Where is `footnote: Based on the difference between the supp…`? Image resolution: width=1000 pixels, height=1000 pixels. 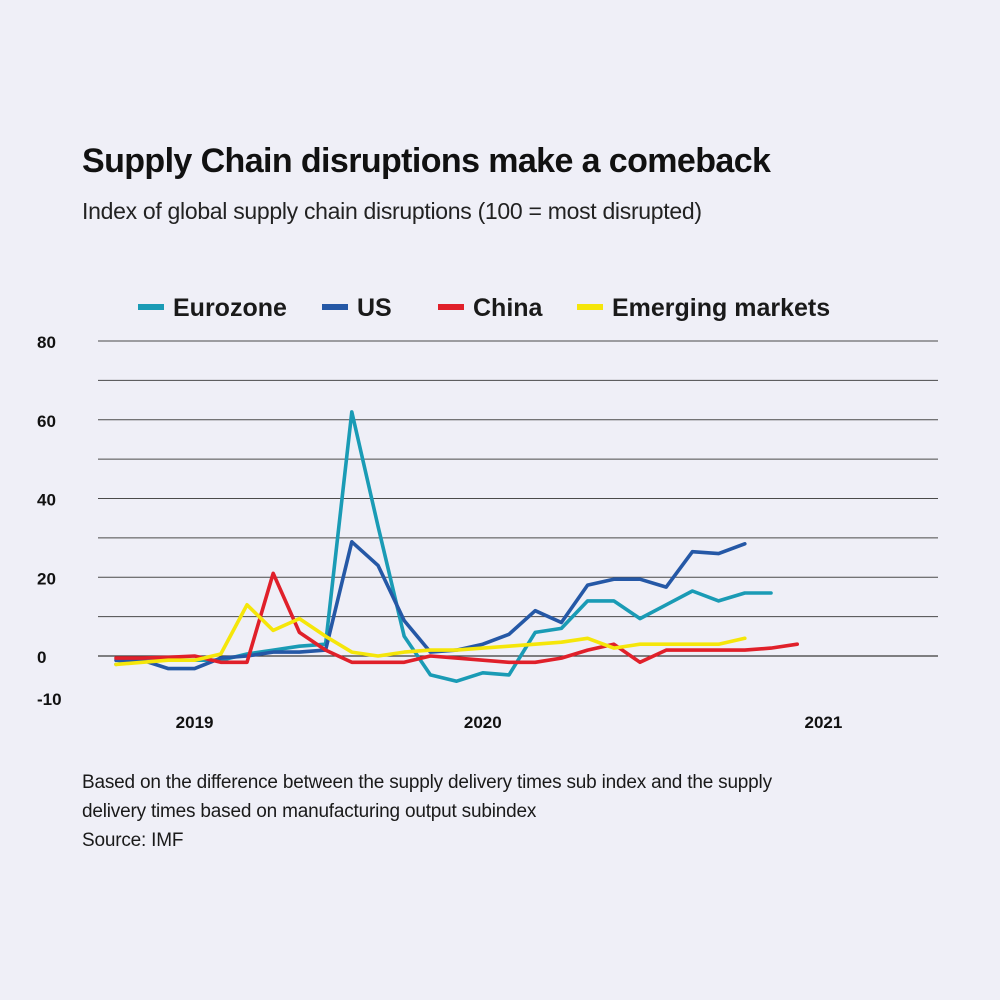
footnote: Based on the difference between the supp… is located at coordinates (472, 811).